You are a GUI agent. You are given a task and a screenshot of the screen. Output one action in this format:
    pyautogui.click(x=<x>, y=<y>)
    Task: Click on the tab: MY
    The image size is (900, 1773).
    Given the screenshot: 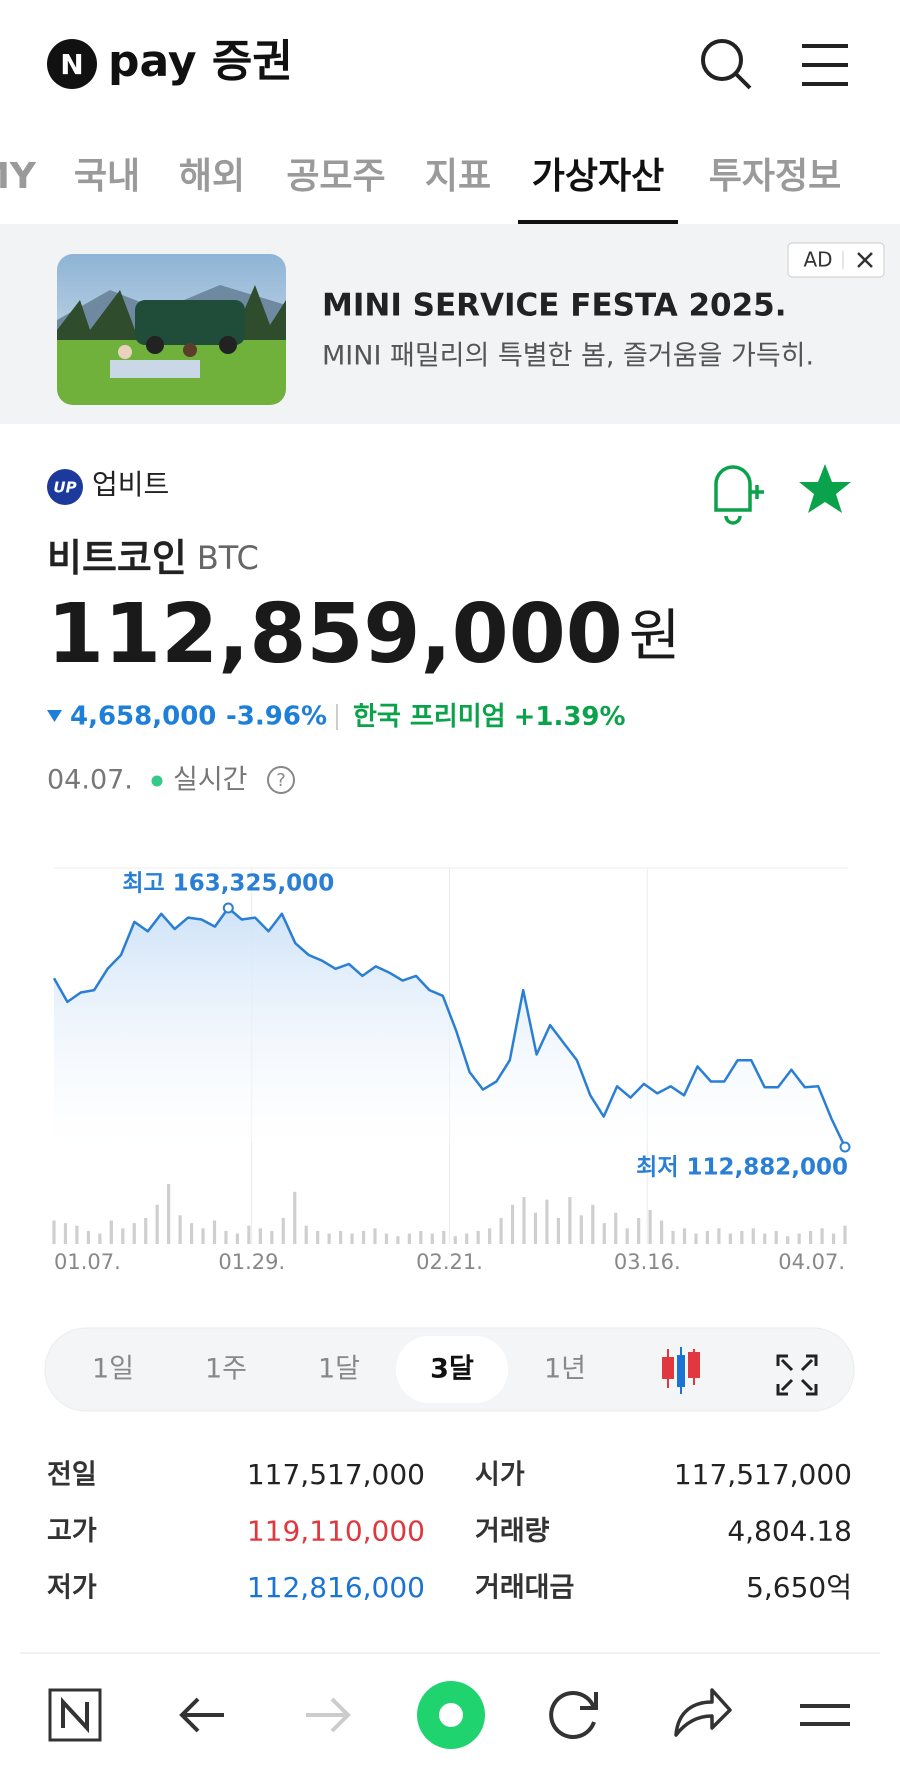 What is the action you would take?
    pyautogui.click(x=18, y=176)
    